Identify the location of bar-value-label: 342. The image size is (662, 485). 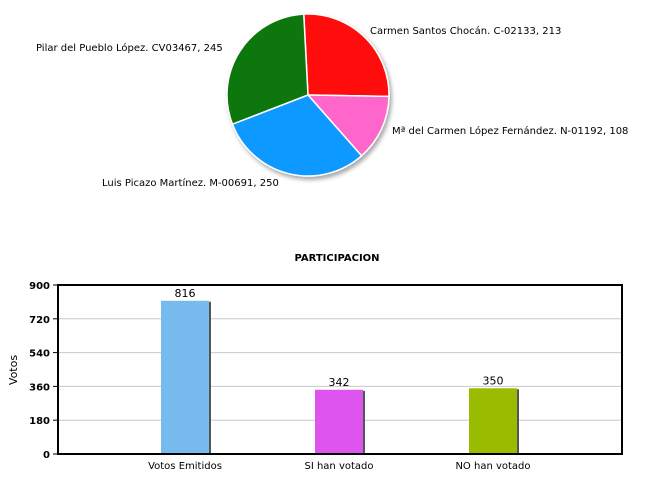
(339, 382).